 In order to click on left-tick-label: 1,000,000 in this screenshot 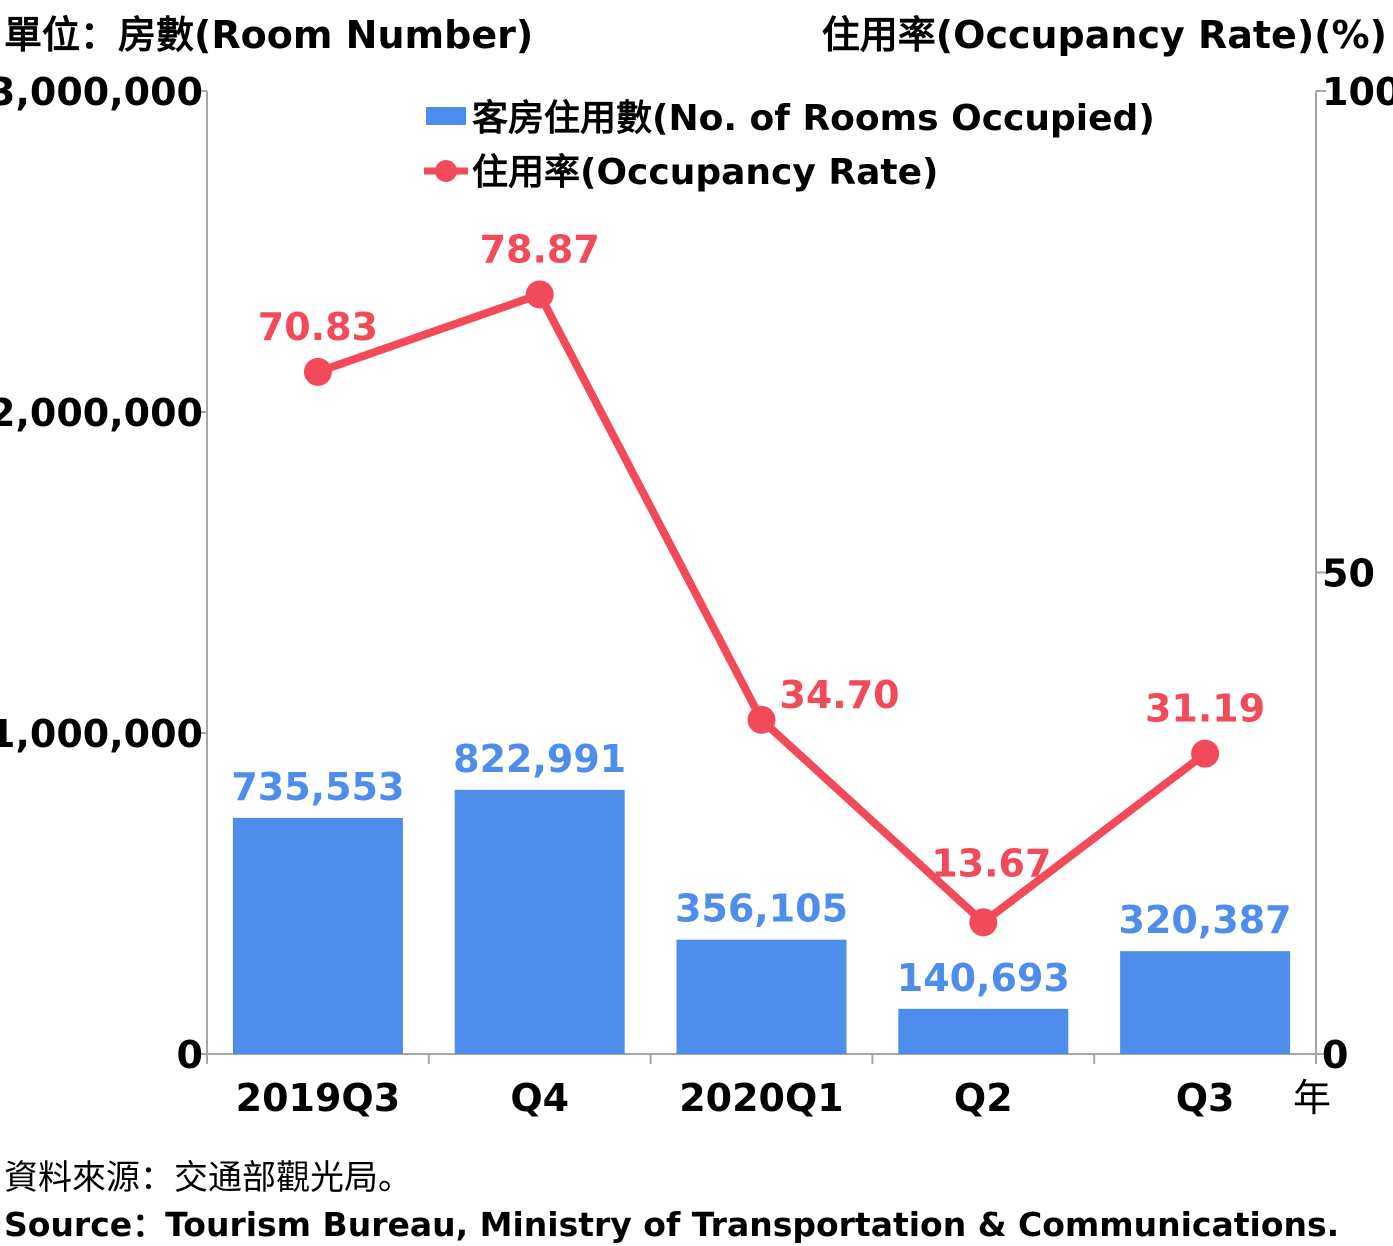, I will do `click(101, 734)`.